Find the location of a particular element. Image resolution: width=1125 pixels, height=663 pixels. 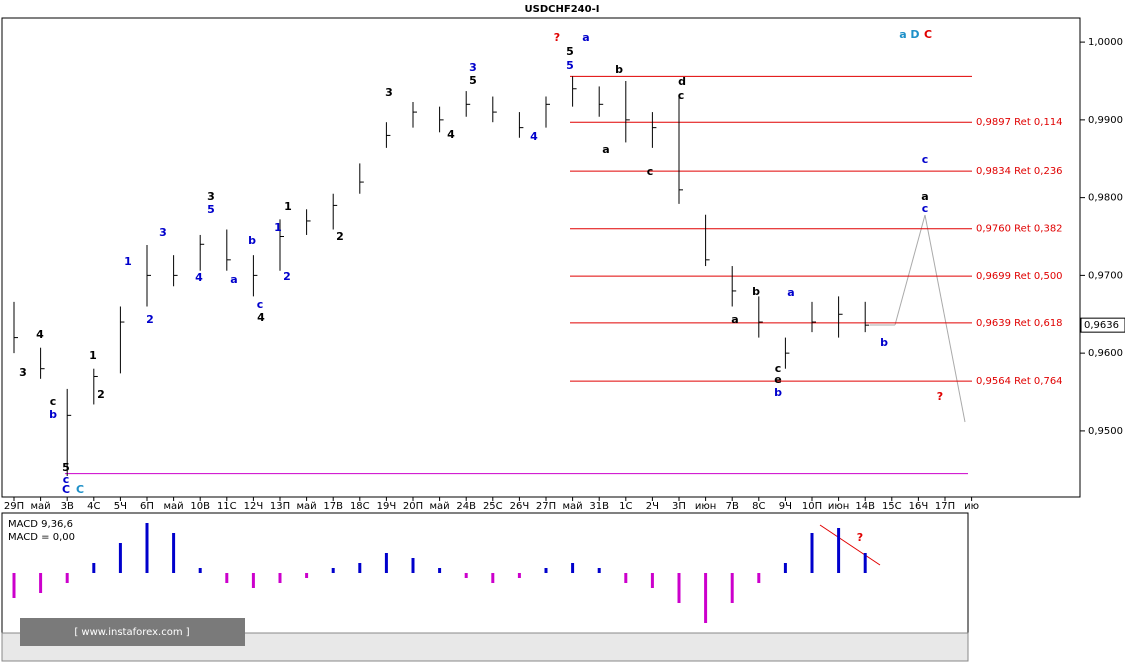

y-tick-label: 0,9500 is located at coordinates (1105, 431).